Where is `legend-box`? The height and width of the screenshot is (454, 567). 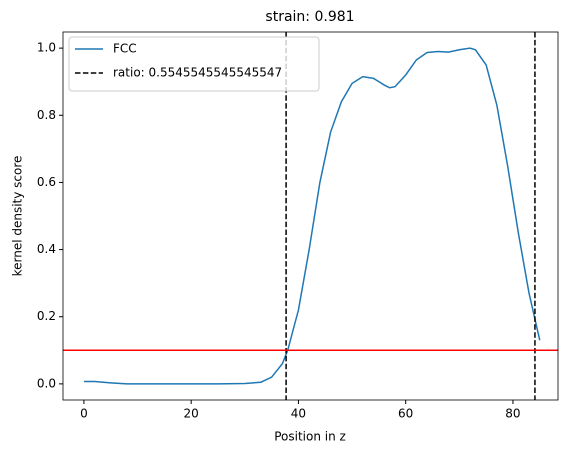
legend-box is located at coordinates (194, 64).